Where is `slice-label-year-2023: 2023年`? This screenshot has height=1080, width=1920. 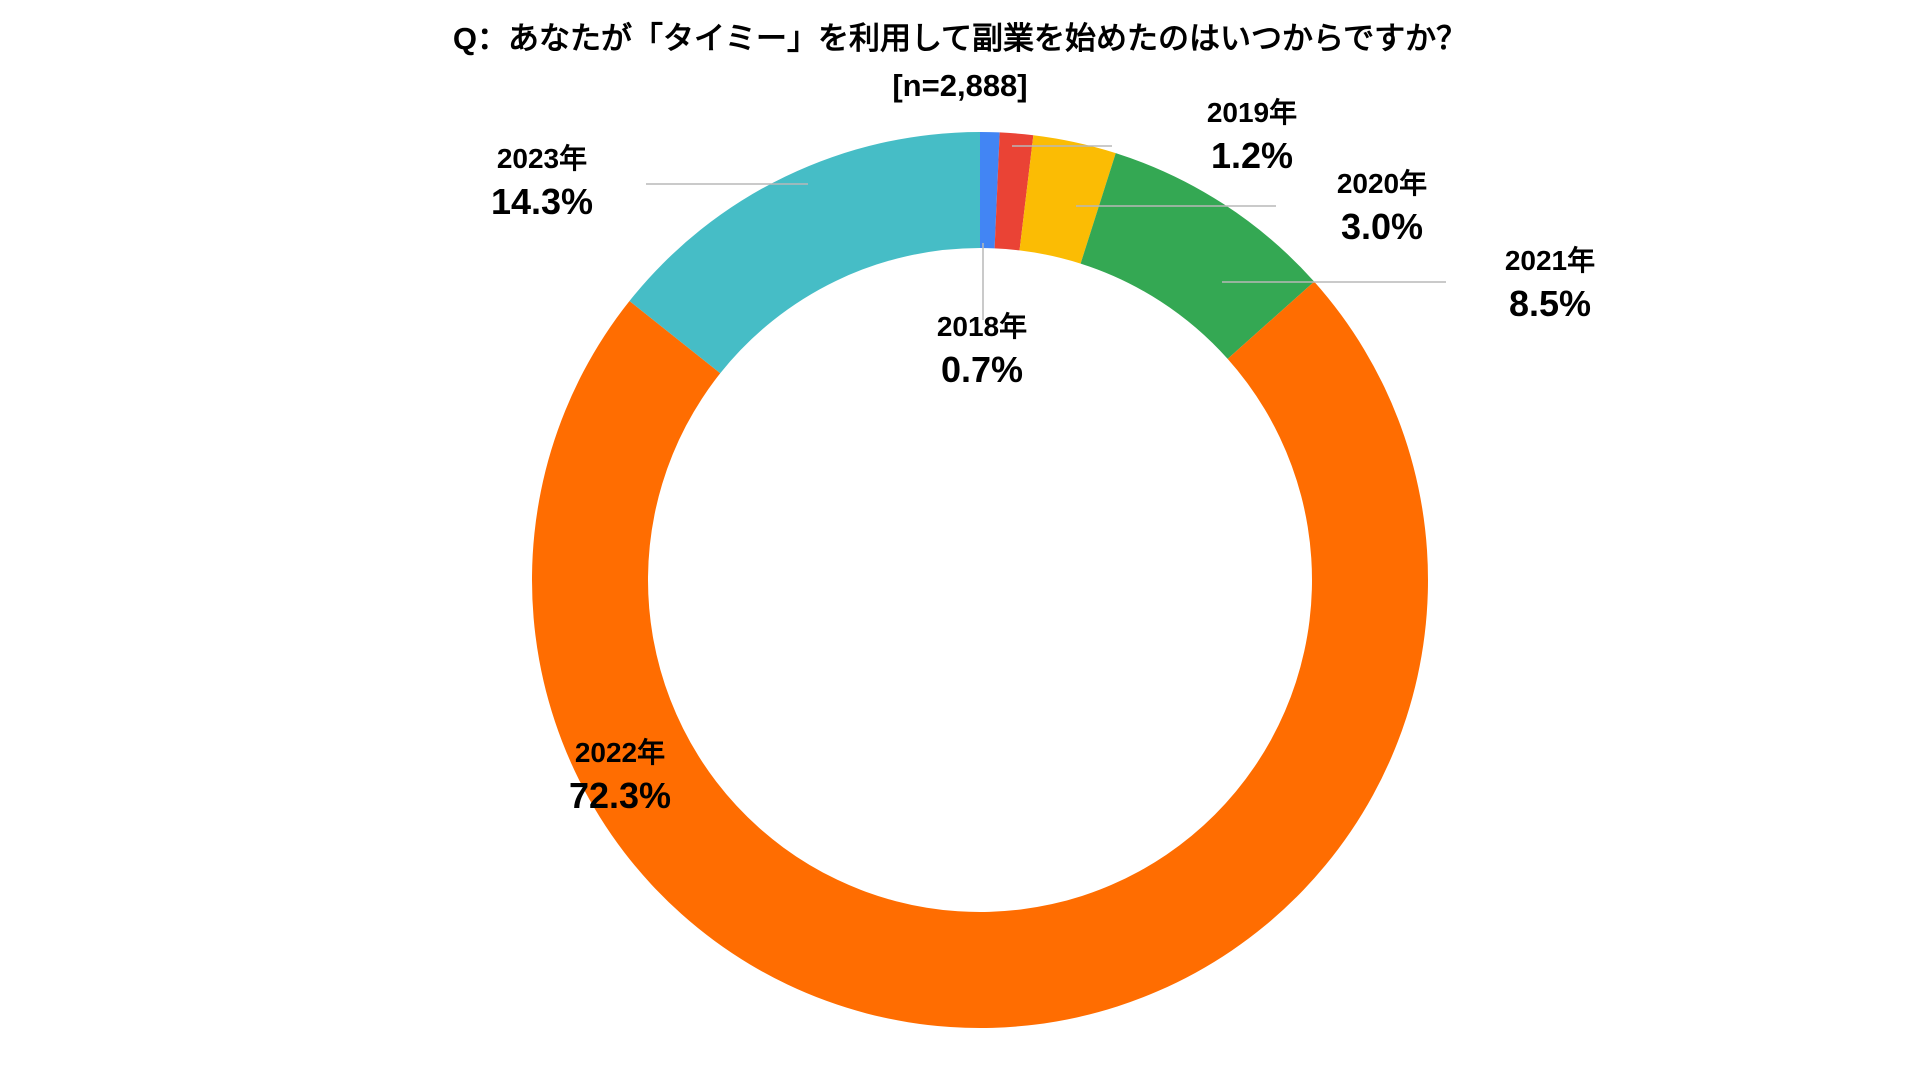
slice-label-year-2023: 2023年 is located at coordinates (542, 158).